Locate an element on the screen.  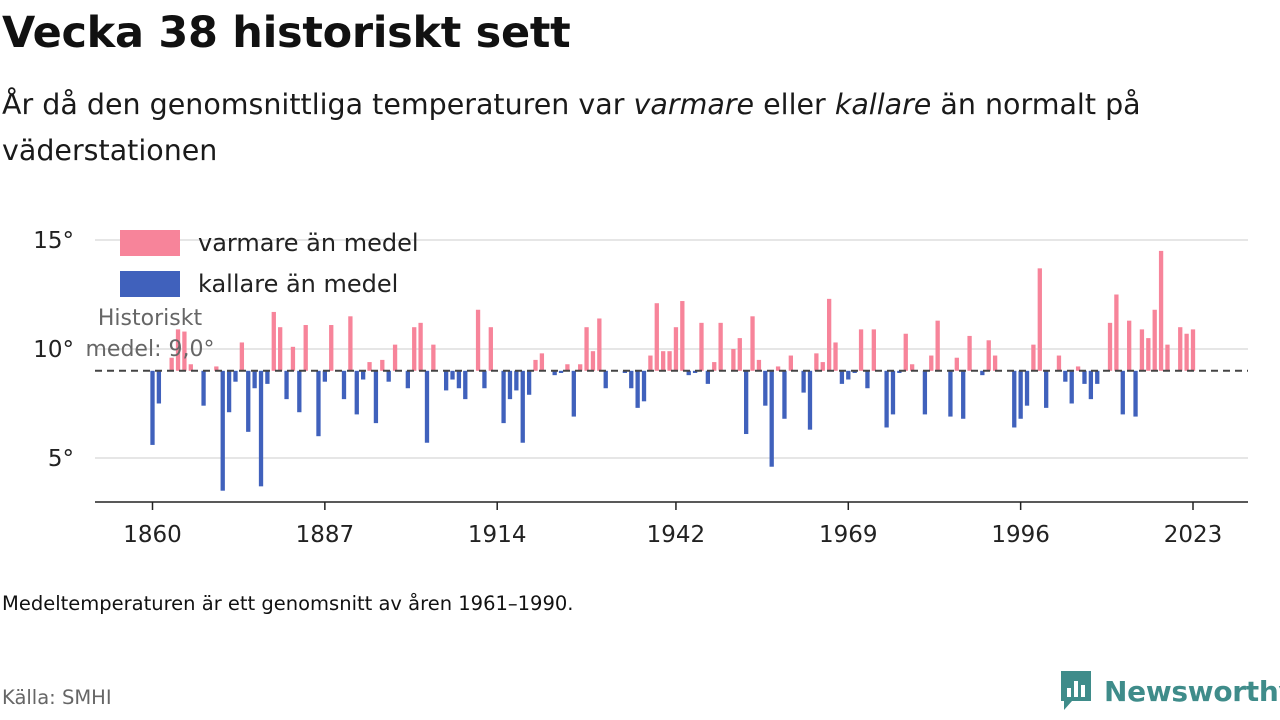
legend-cold-swatch is located at coordinates (150, 284).